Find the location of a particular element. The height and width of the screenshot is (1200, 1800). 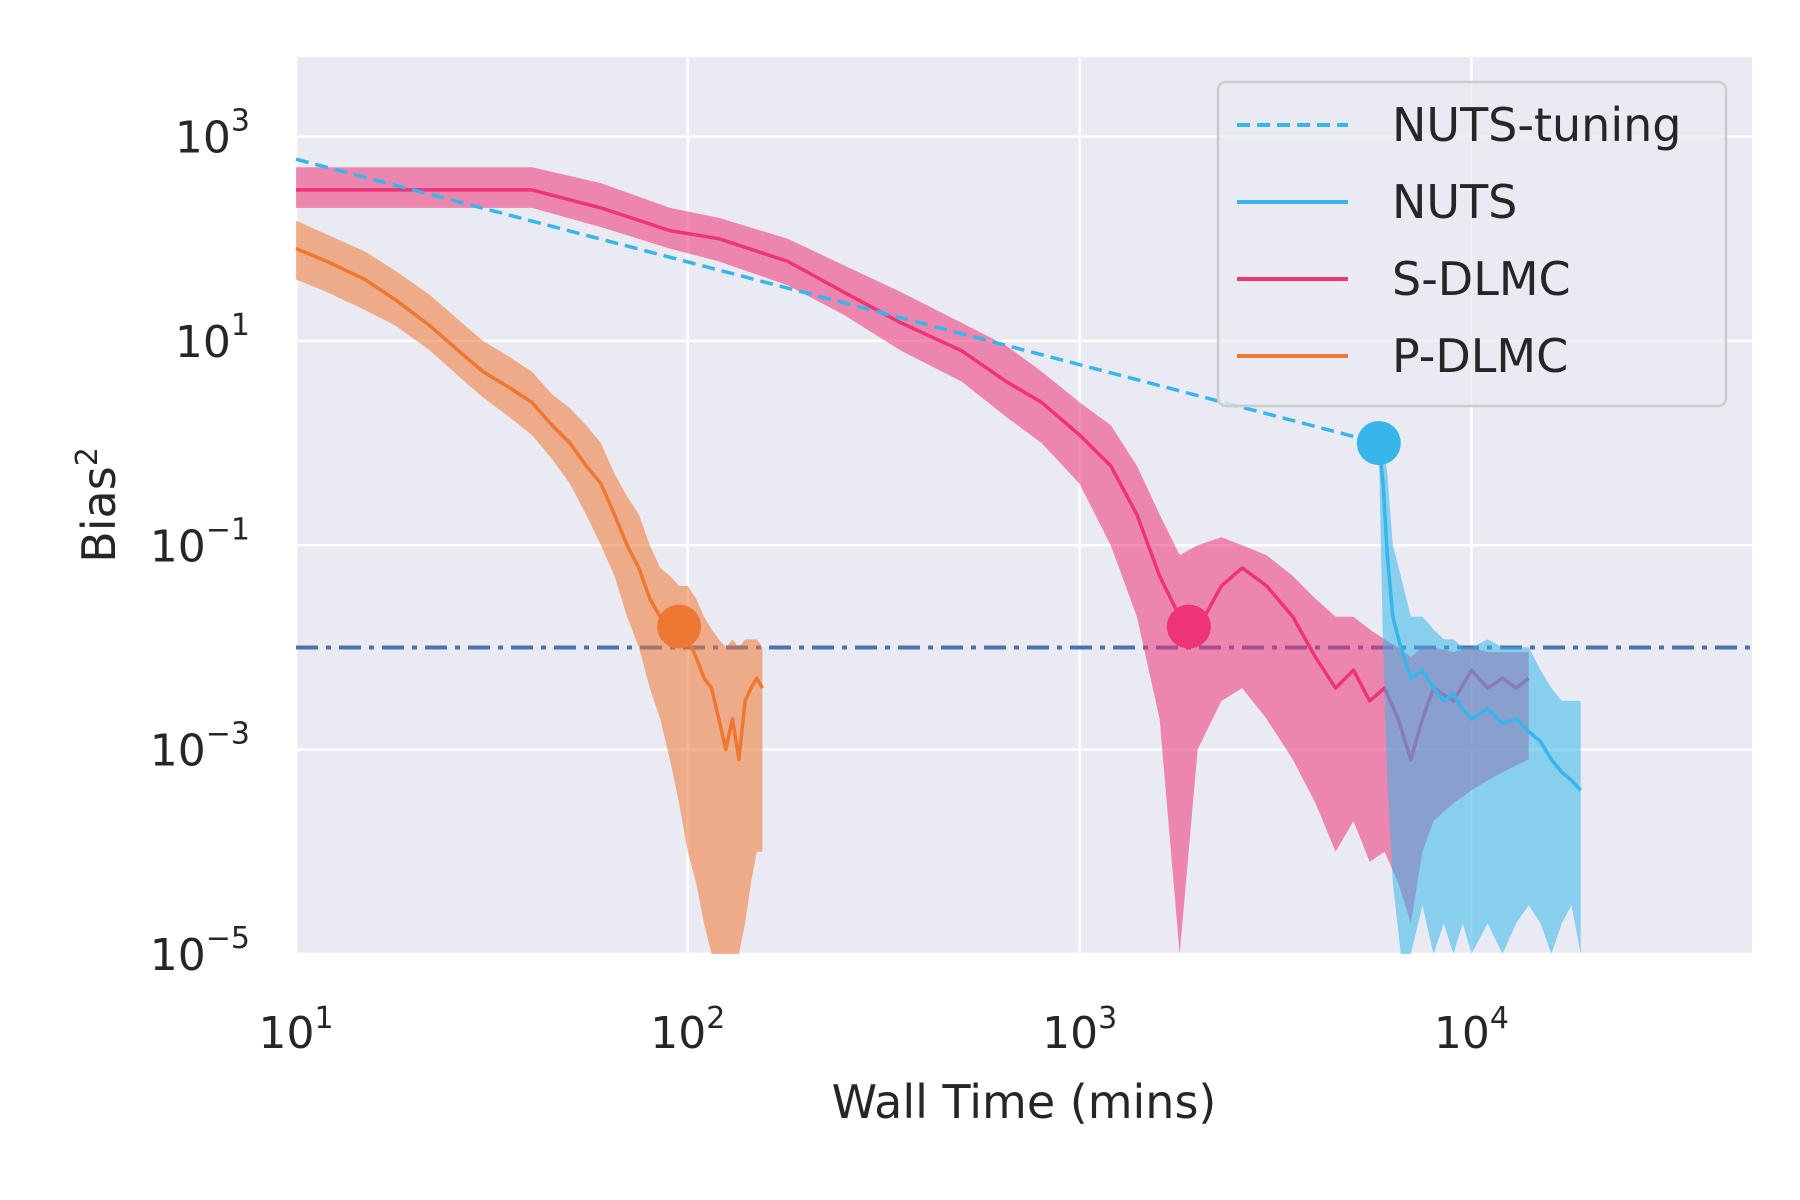

x-tick-exponent: 1 is located at coordinates (323, 1018).